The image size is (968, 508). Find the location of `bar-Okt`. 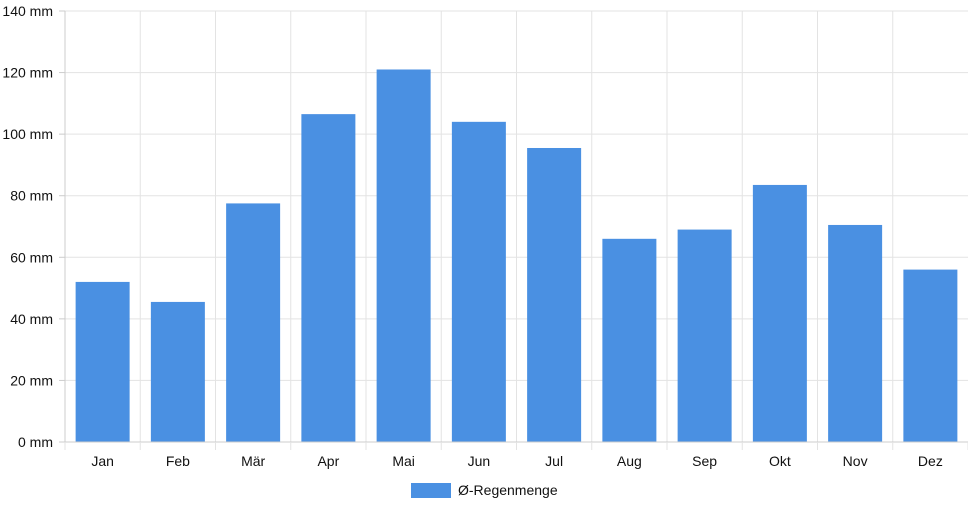

bar-Okt is located at coordinates (779, 313).